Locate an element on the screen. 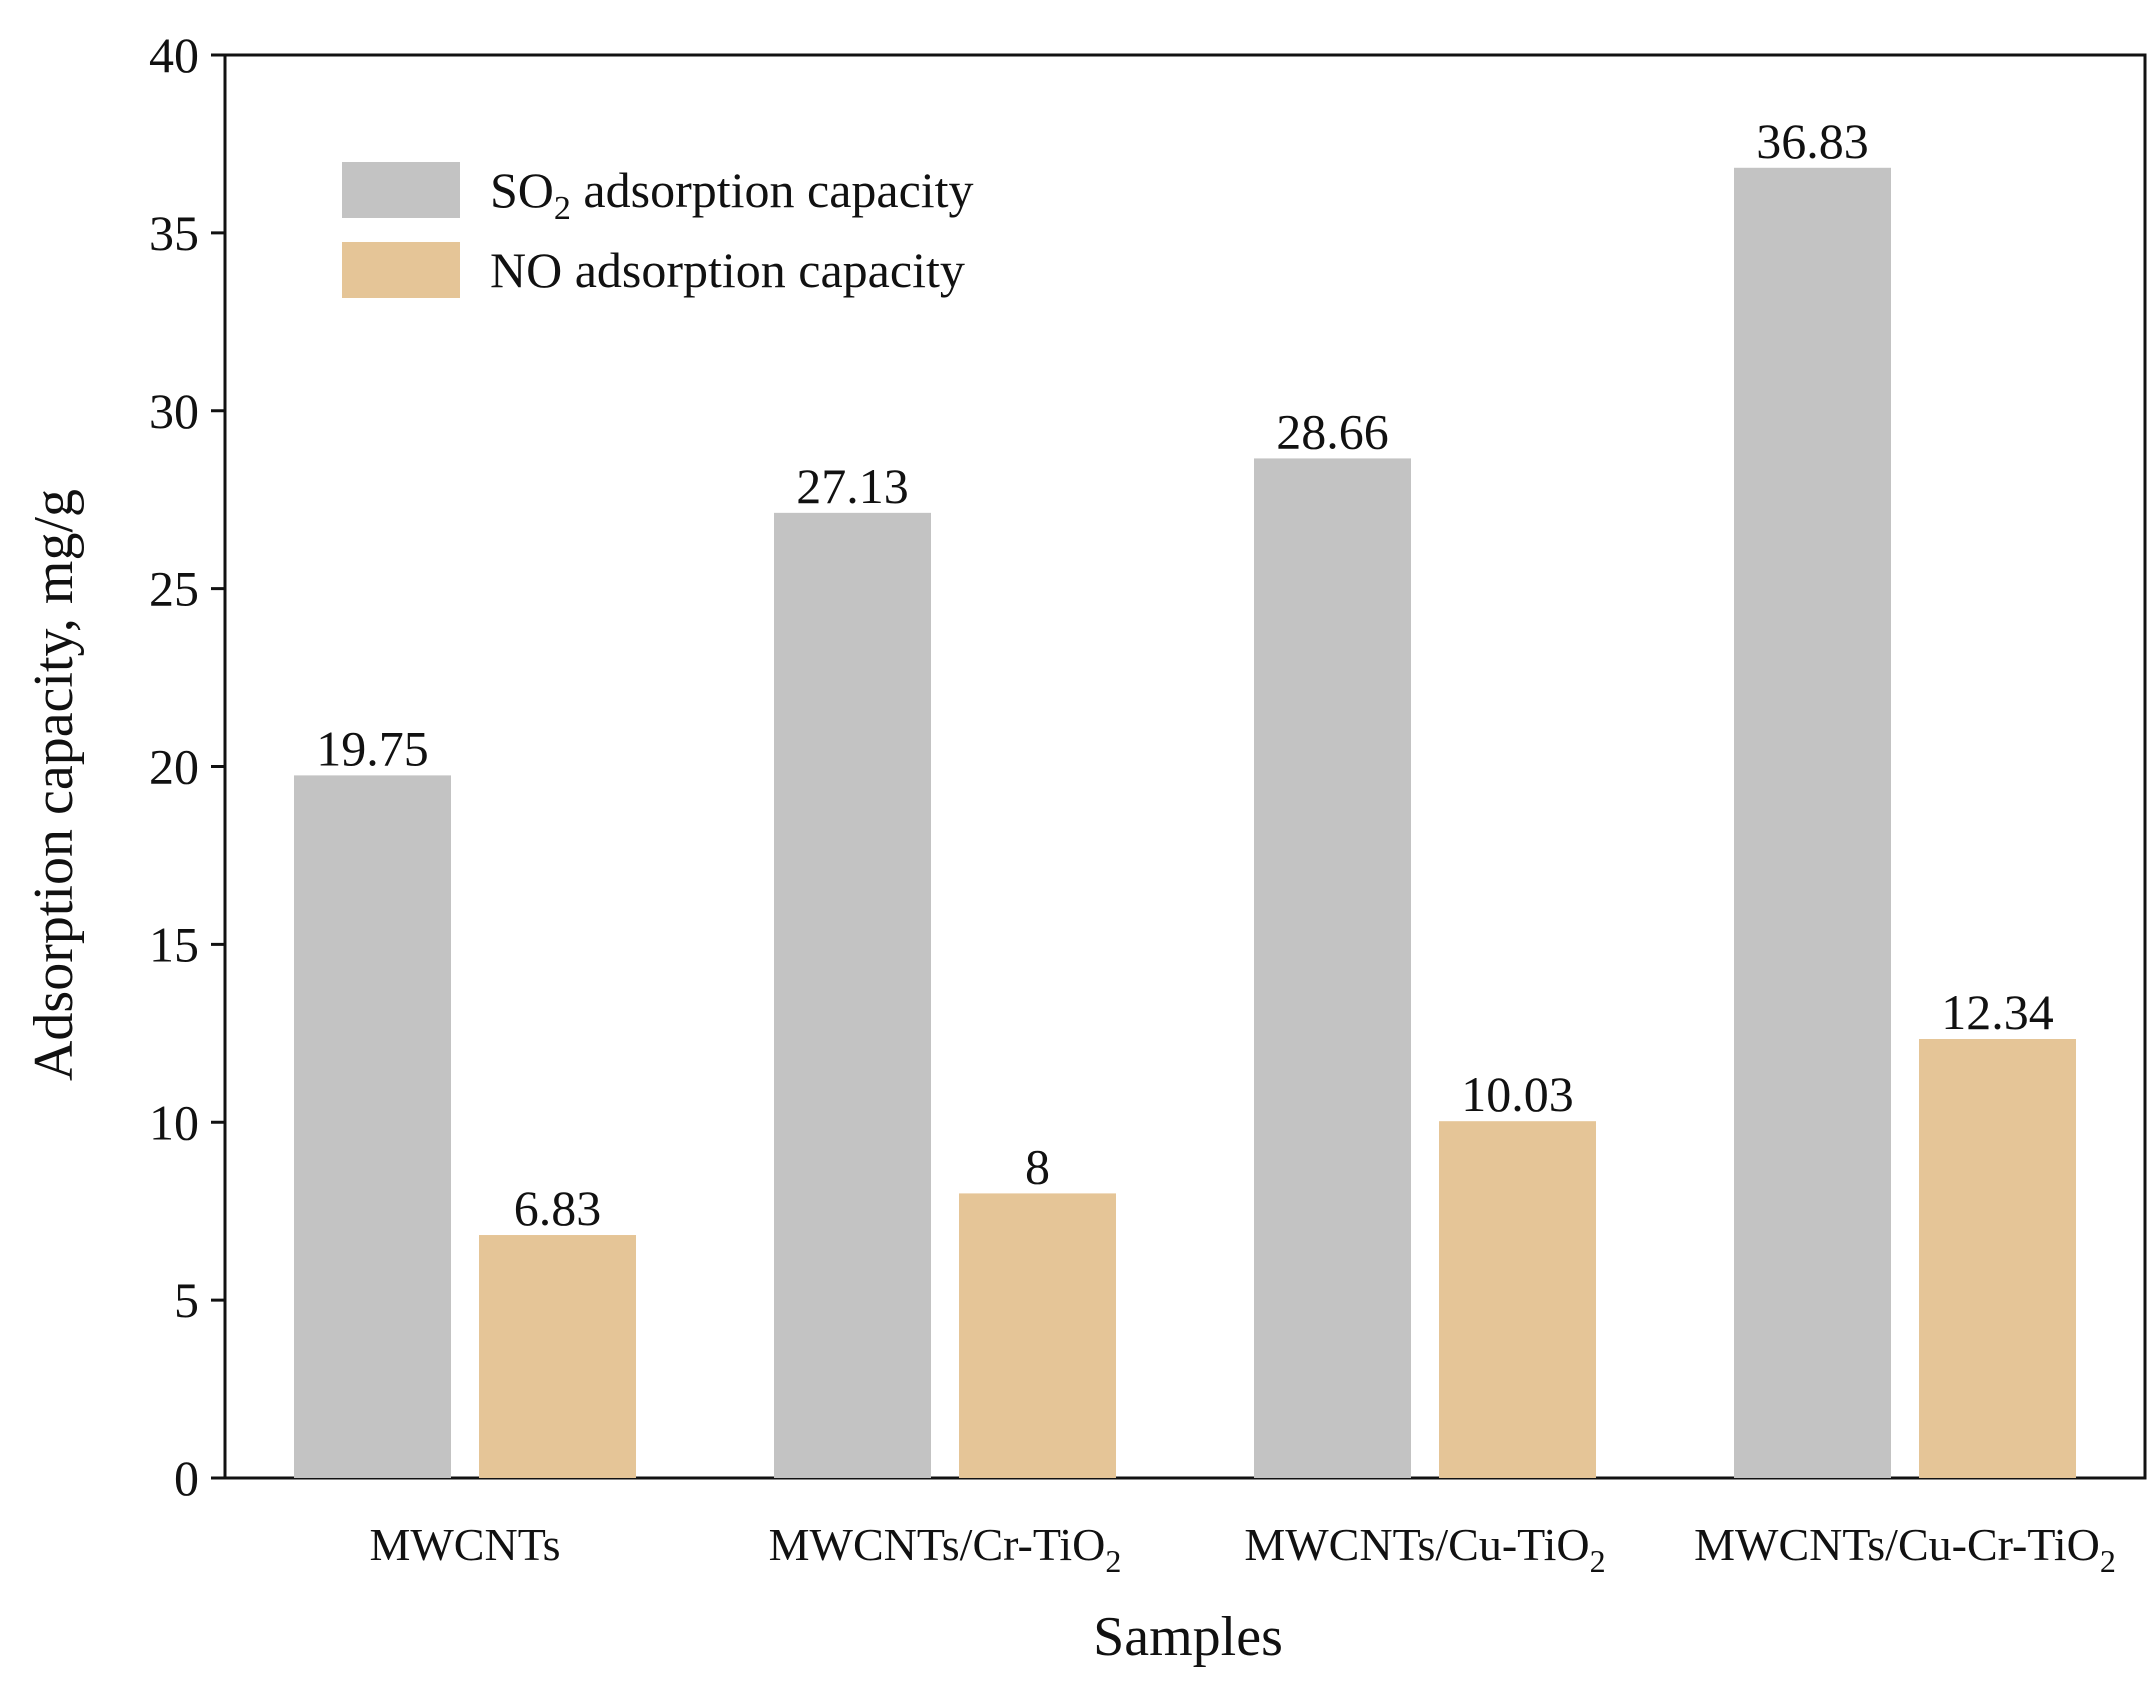 This screenshot has height=1687, width=2155. y-tick-label: 10 is located at coordinates (174, 1122).